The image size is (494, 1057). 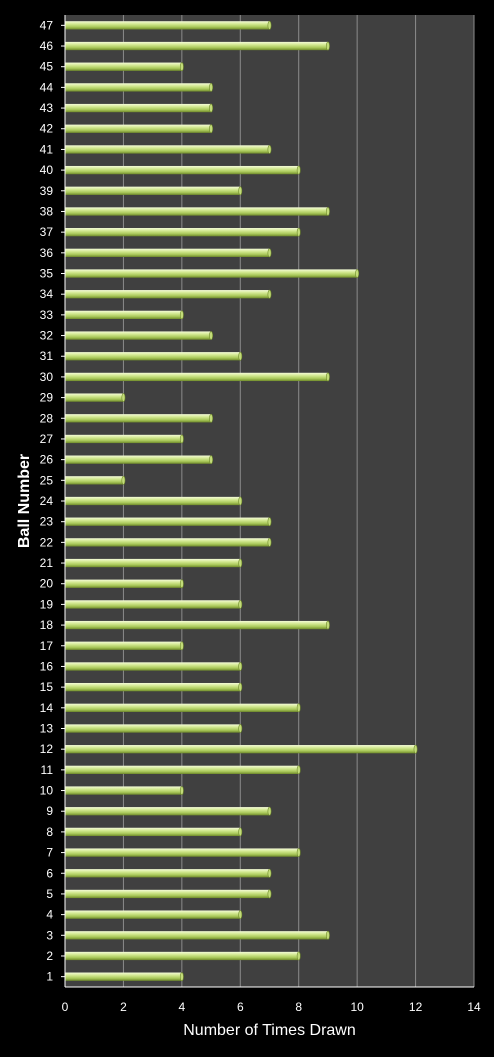 I want to click on y-tick-label: 4, so click(x=49, y=915).